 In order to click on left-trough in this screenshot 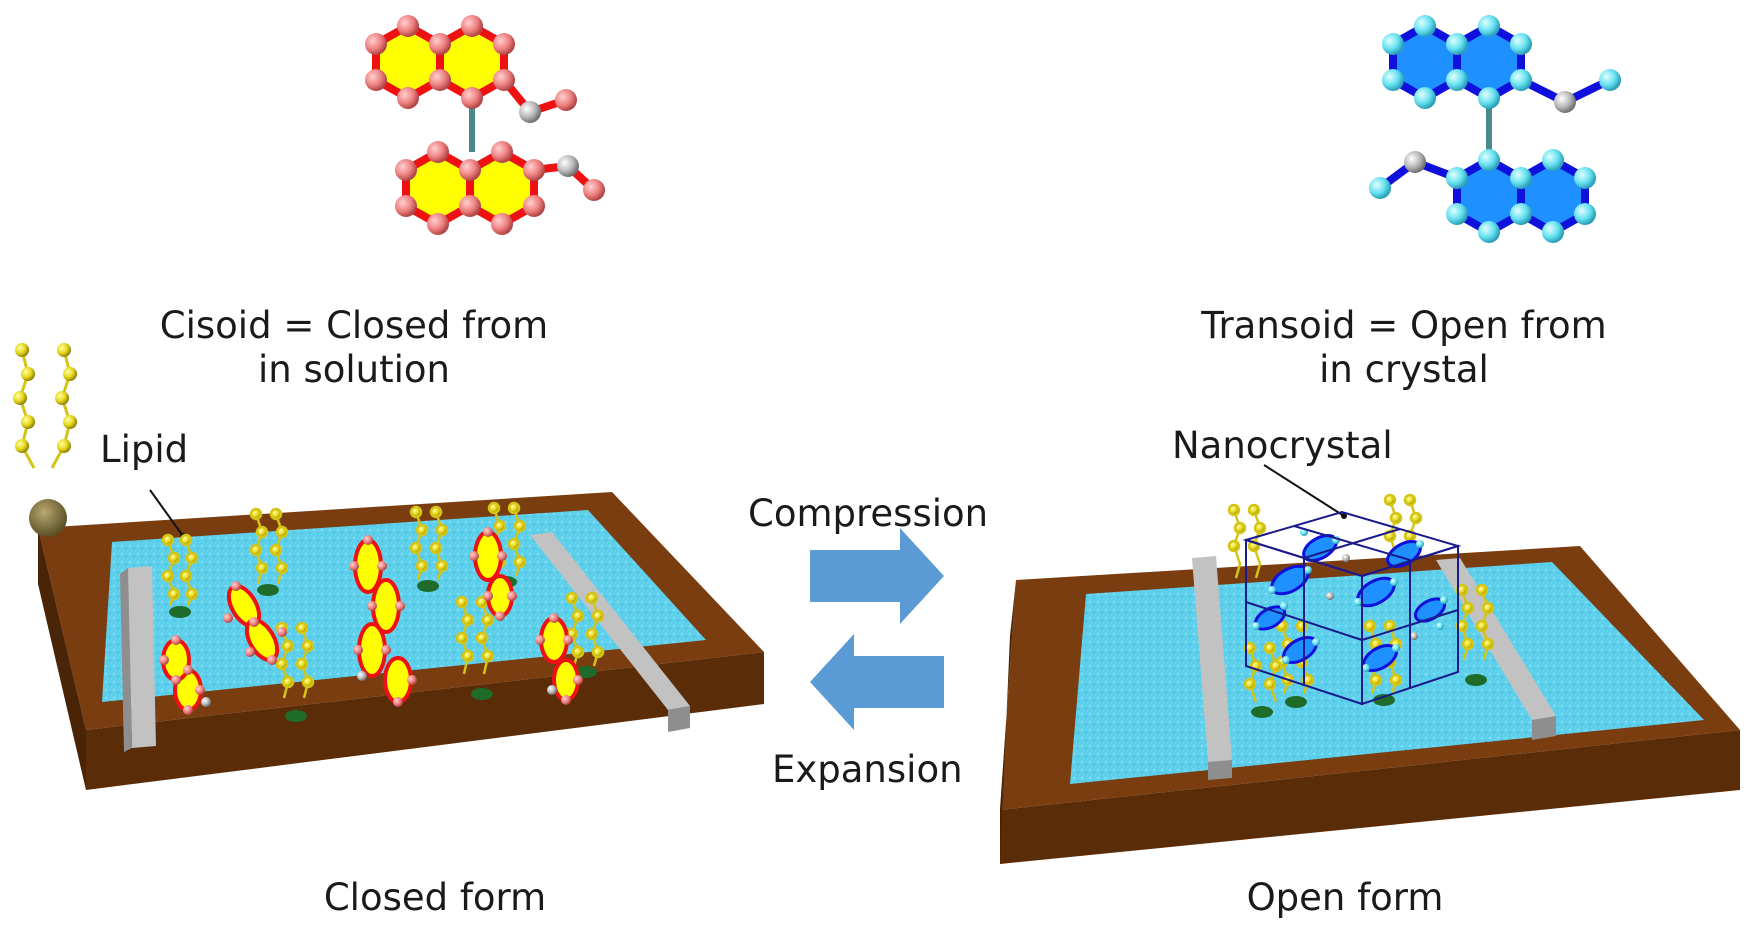, I will do `click(401, 641)`.